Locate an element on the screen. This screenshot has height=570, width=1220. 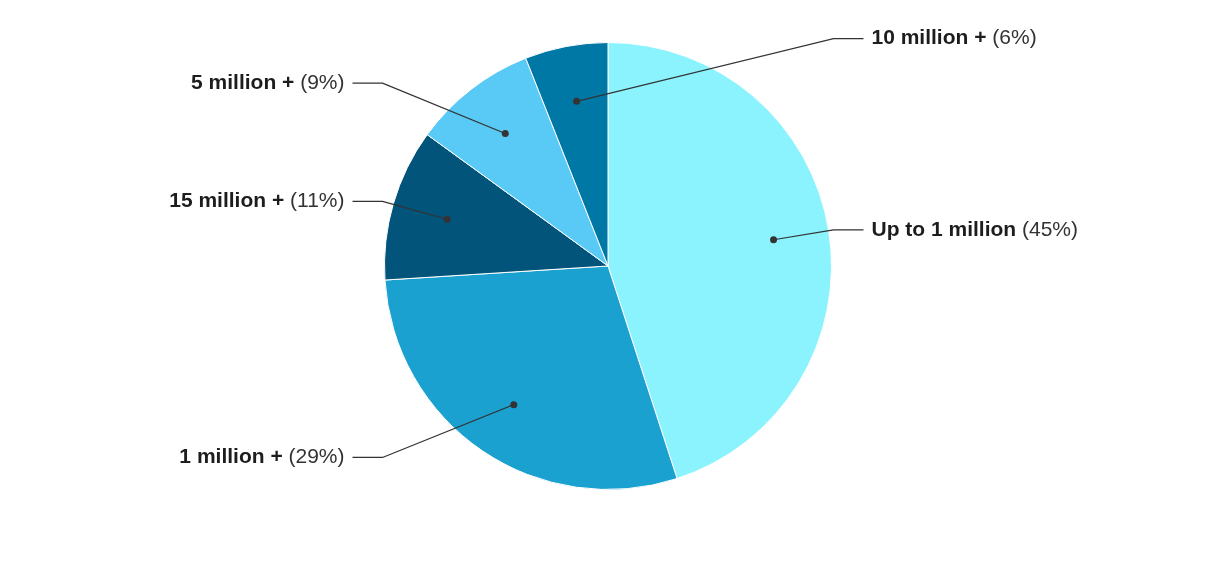
data-label: (29%) is located at coordinates (316, 456).